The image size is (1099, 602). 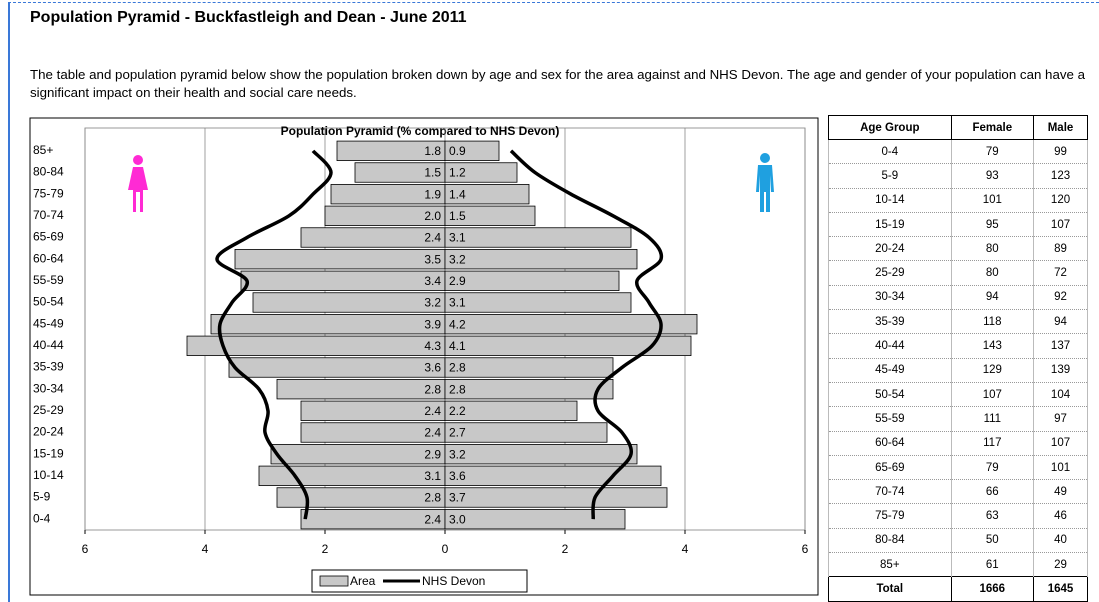 I want to click on bar-label: 3.2, so click(x=432, y=303).